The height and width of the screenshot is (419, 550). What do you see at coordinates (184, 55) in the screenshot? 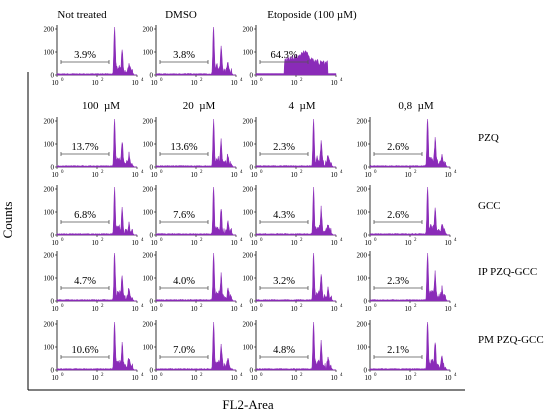
I see `gate-percent-label: 3.8%` at bounding box center [184, 55].